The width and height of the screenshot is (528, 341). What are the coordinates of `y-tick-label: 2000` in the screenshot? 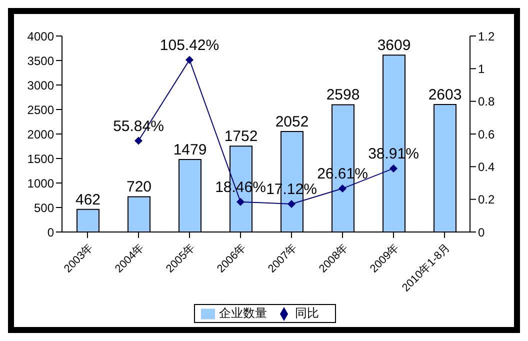 It's located at (40, 134).